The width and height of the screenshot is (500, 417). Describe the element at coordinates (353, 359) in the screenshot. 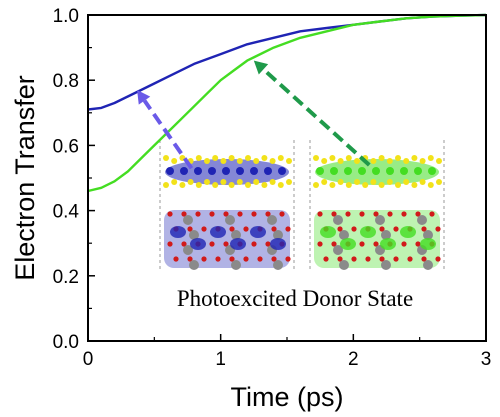

I see `x-tick-label: 2` at that location.